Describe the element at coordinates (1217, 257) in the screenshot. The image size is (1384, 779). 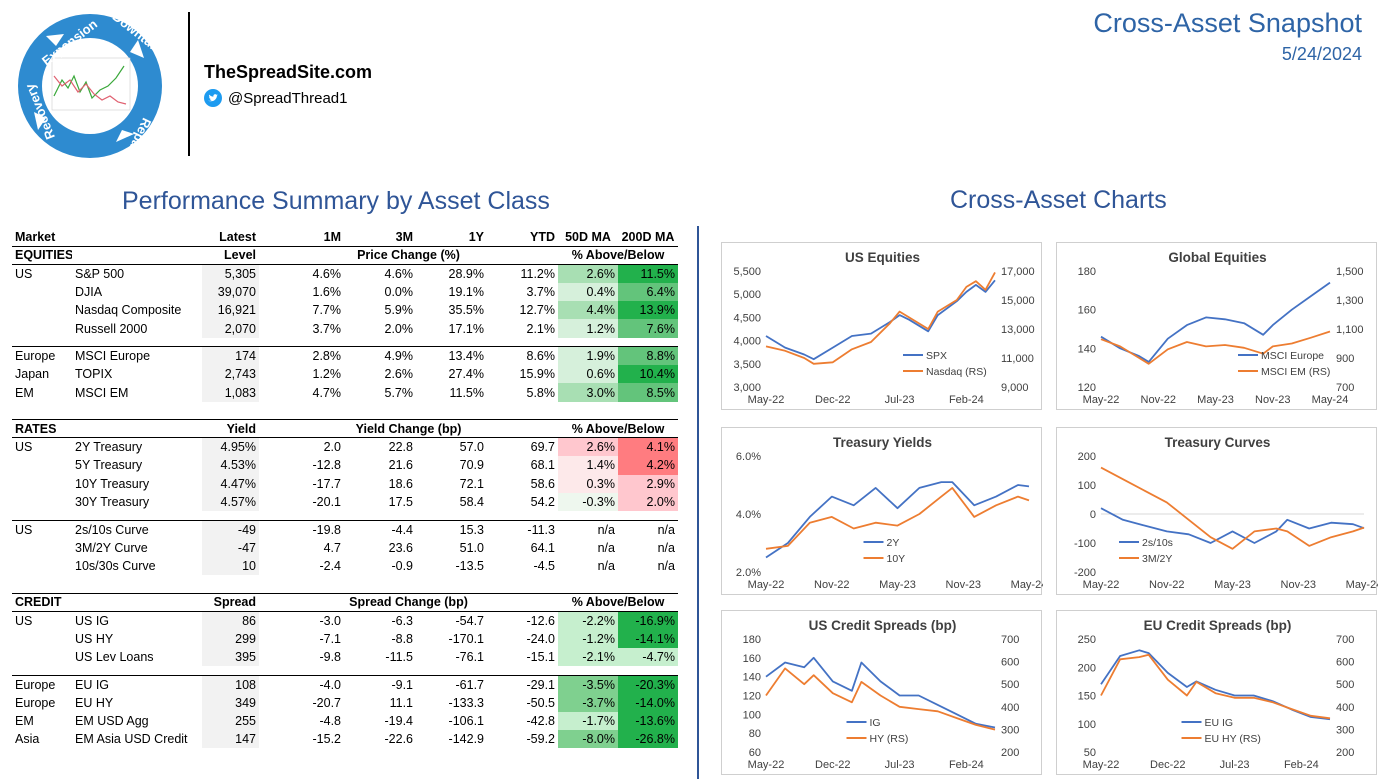
I see `chart-title: Global Equities` at that location.